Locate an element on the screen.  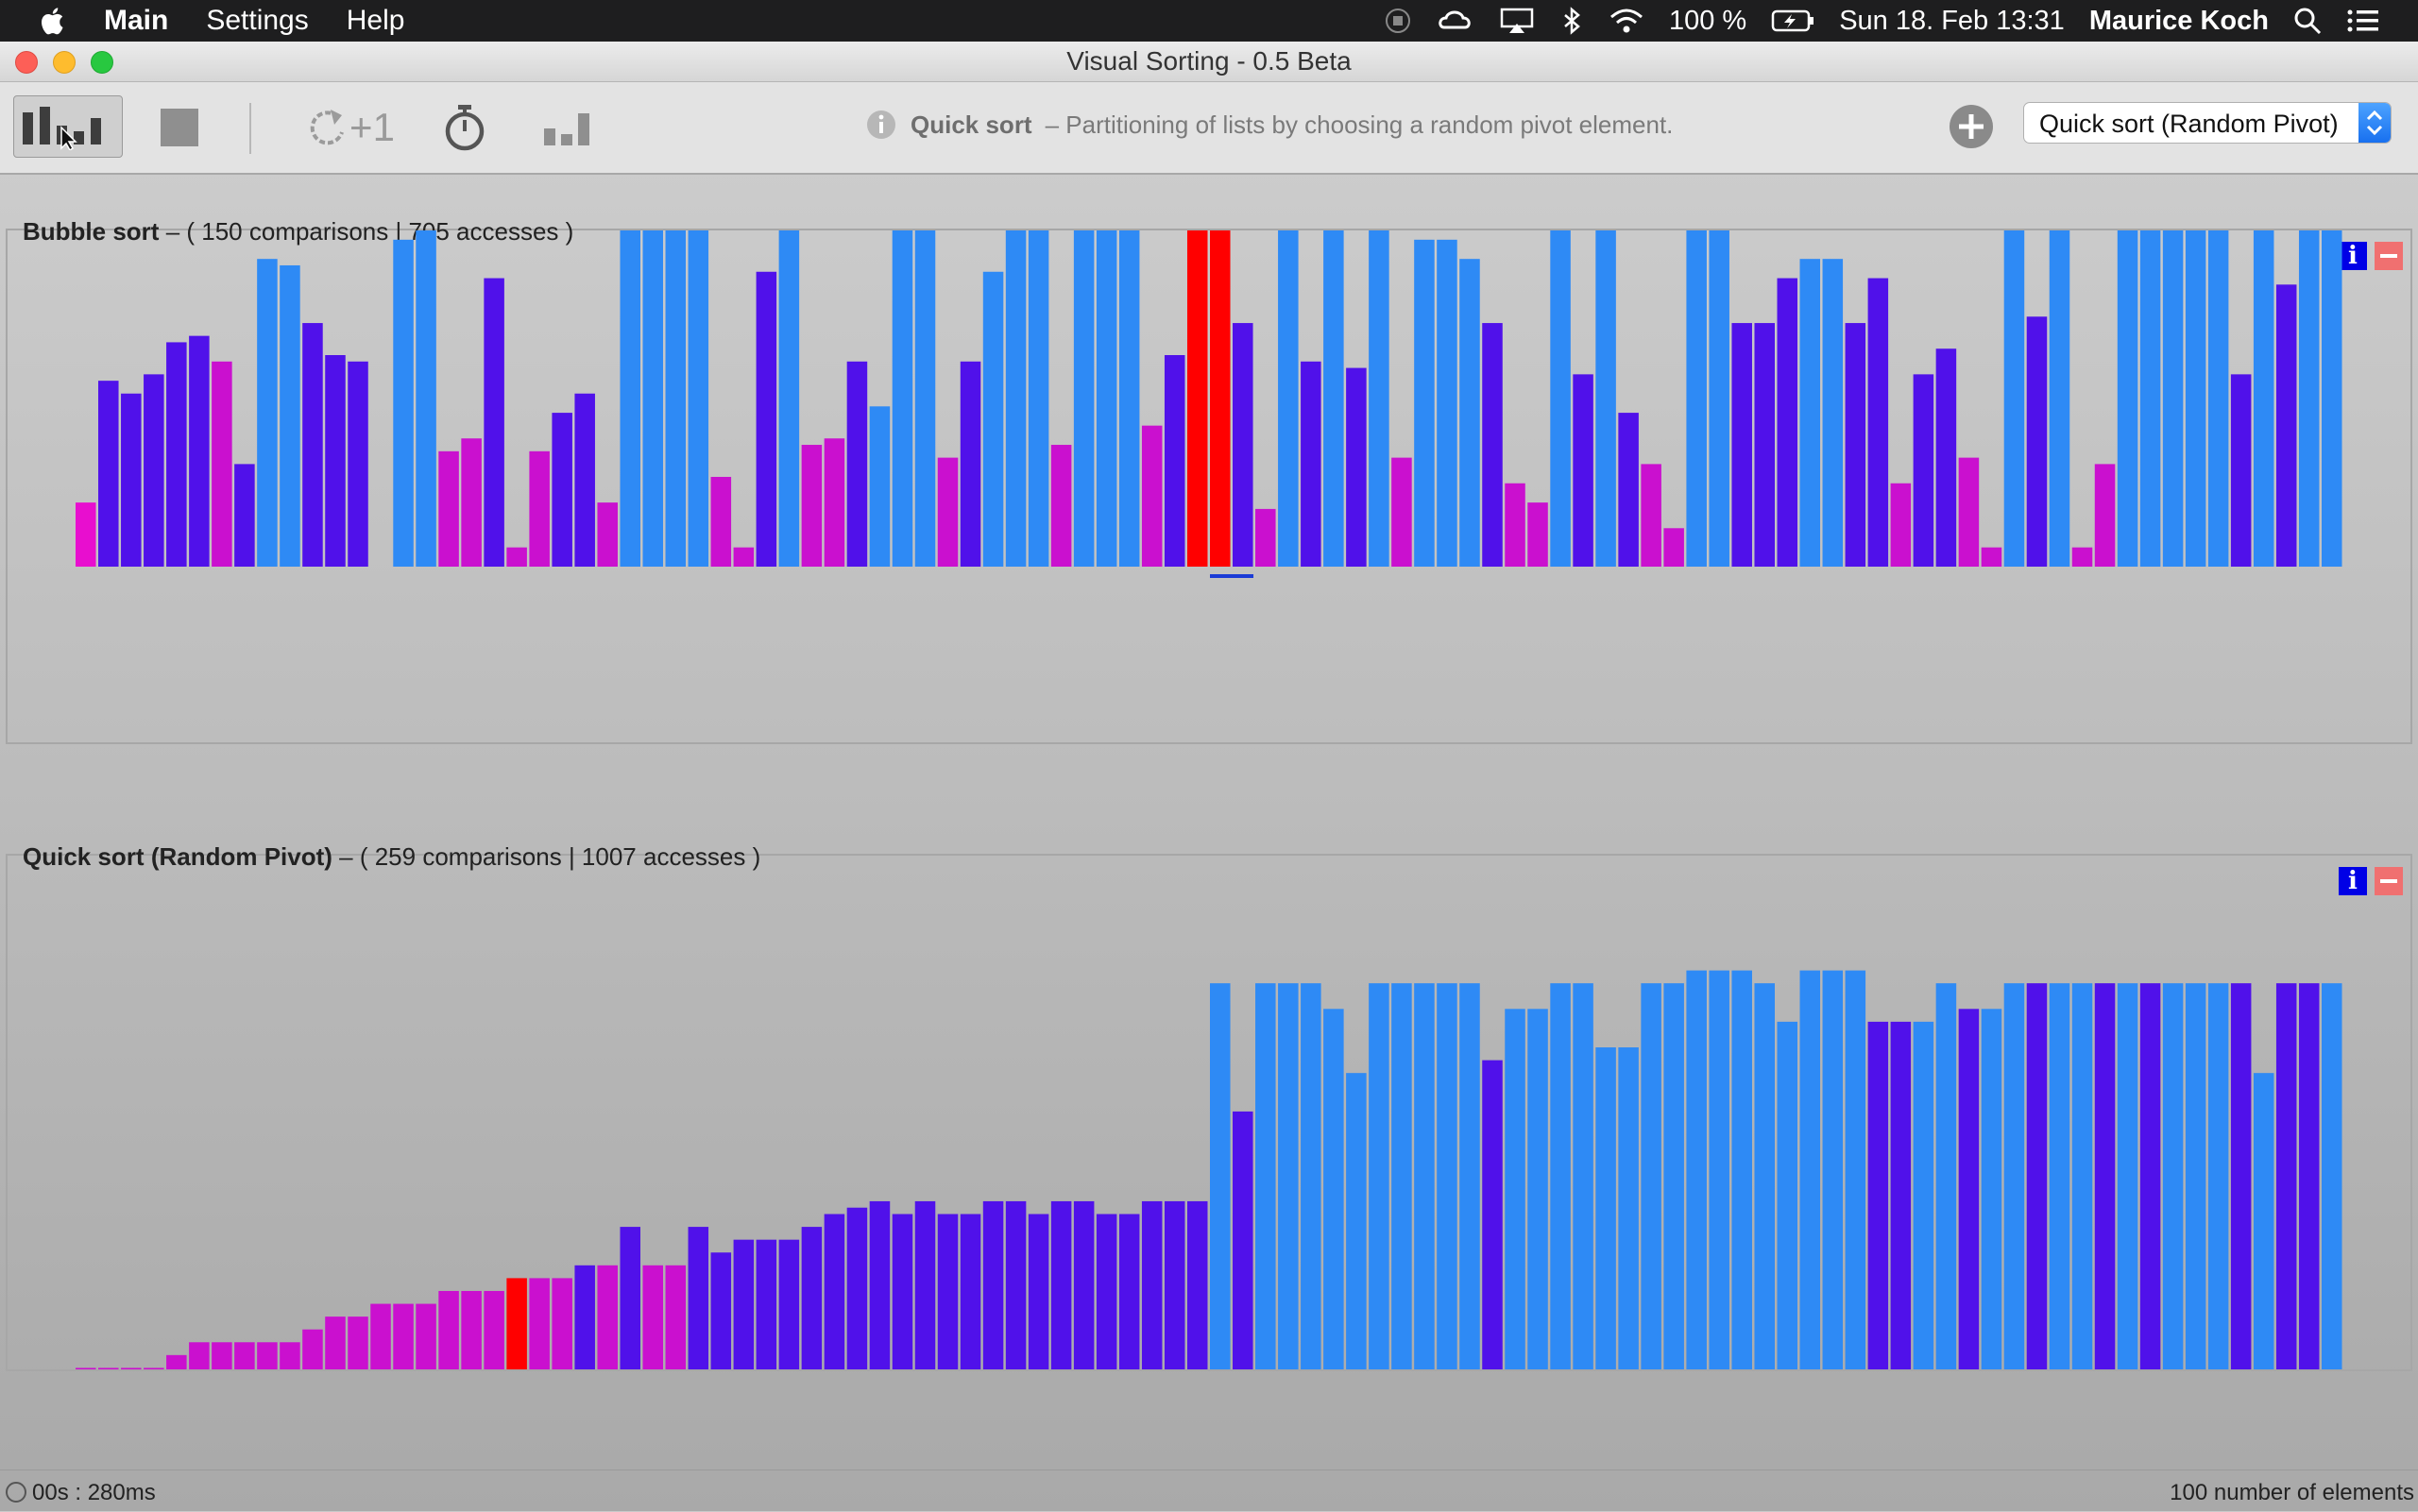
add-algorithm-button is located at coordinates (1971, 127).